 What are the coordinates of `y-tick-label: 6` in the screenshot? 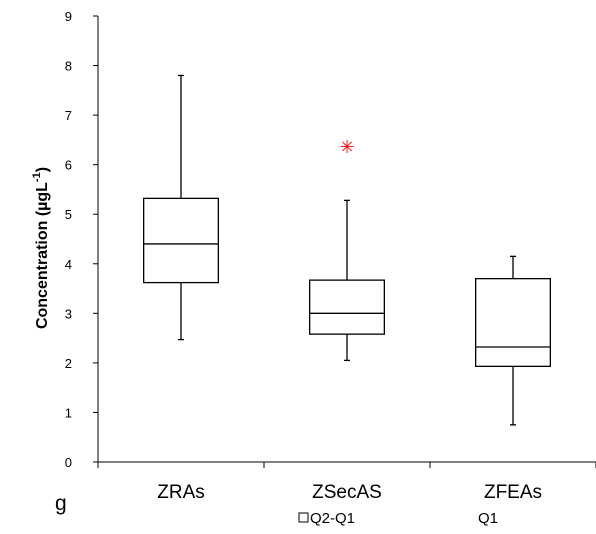 It's located at (68, 165).